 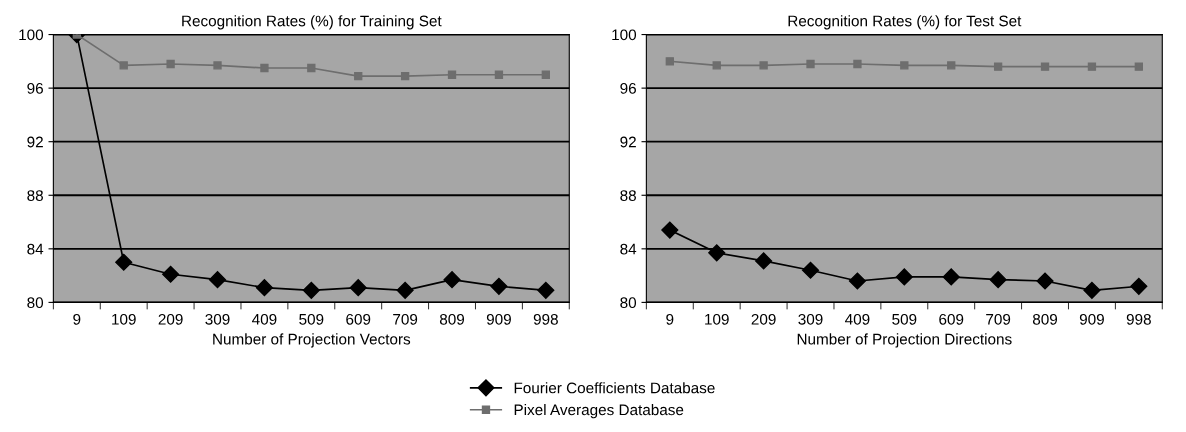 I want to click on legend-label: Pixel Averages Database, so click(x=599, y=411).